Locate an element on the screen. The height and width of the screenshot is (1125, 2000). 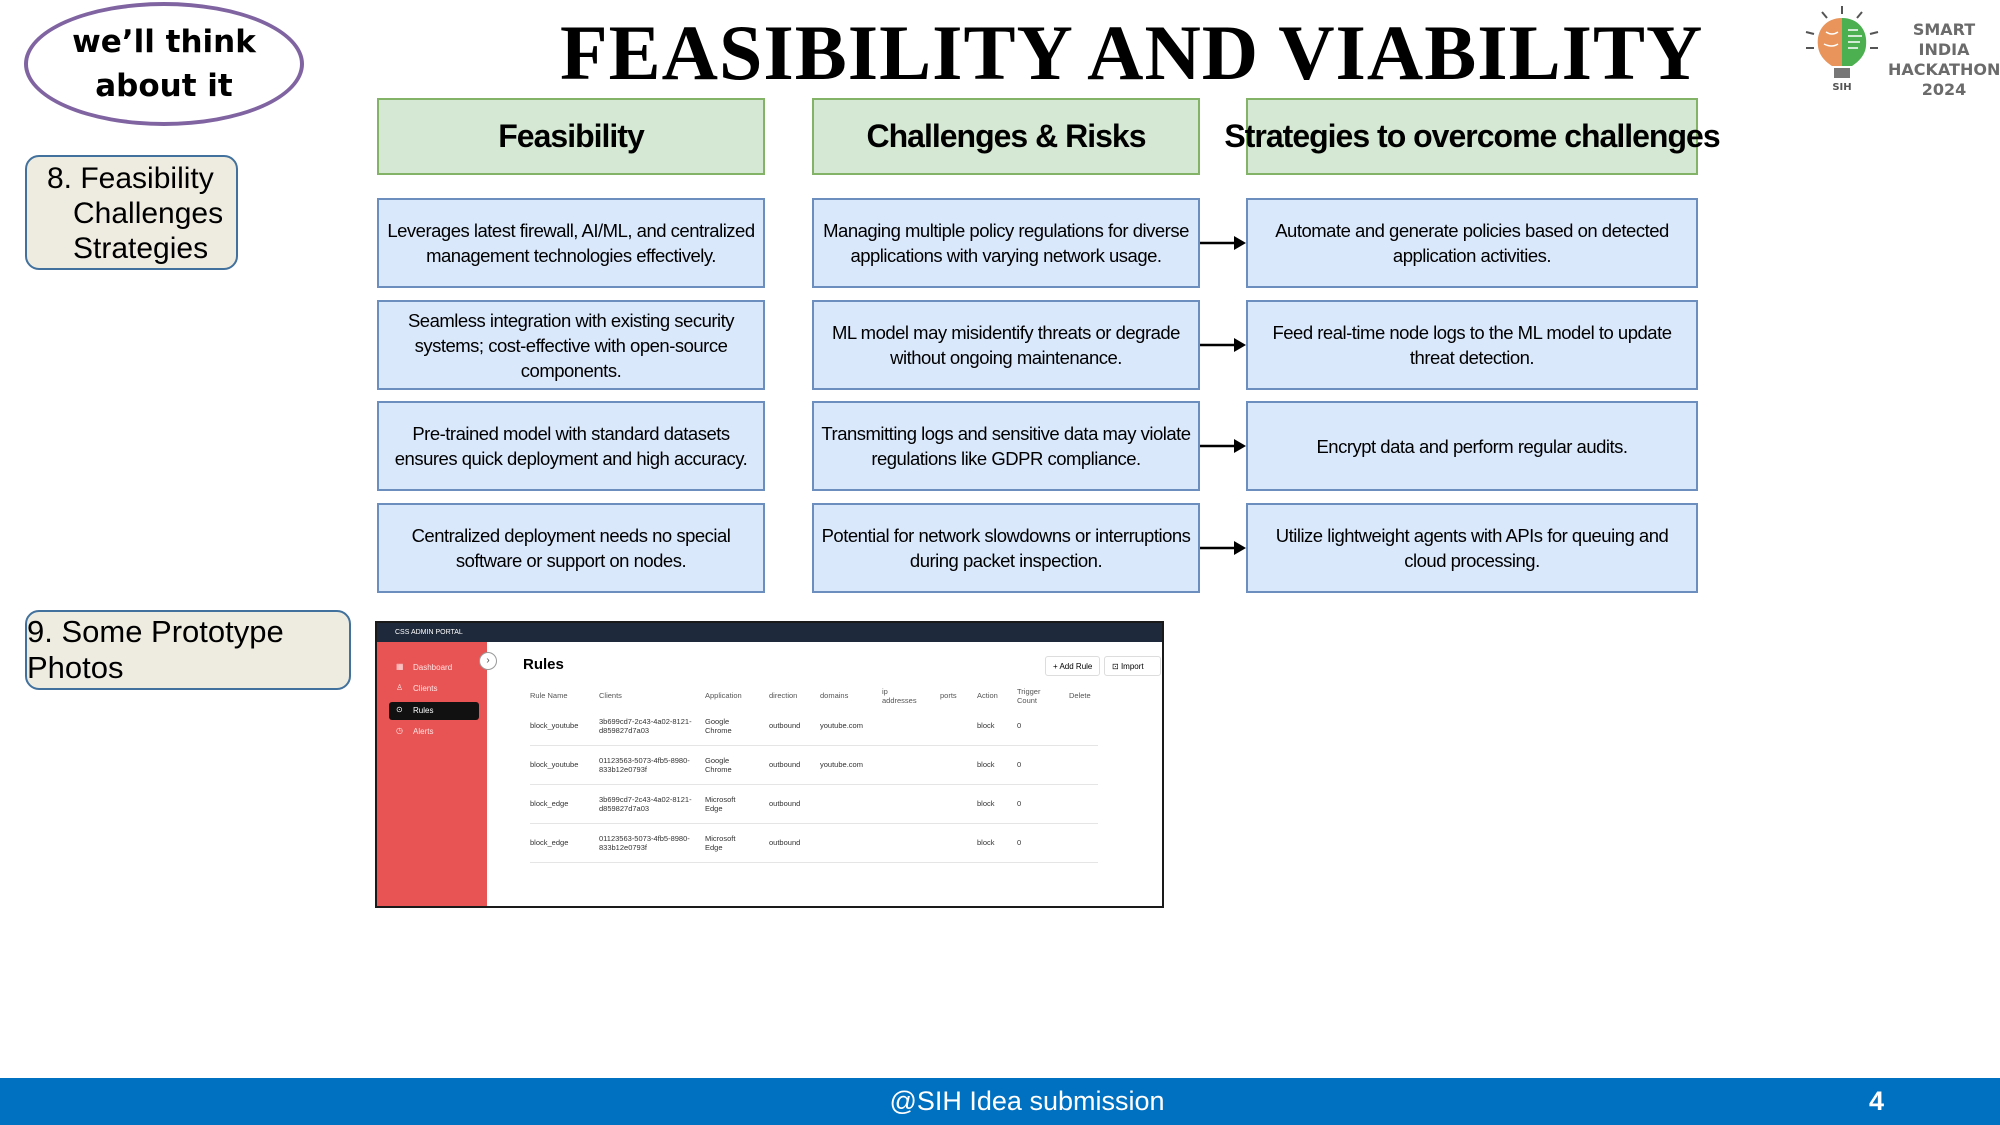
badge-line-2: about it is located at coordinates (164, 86).